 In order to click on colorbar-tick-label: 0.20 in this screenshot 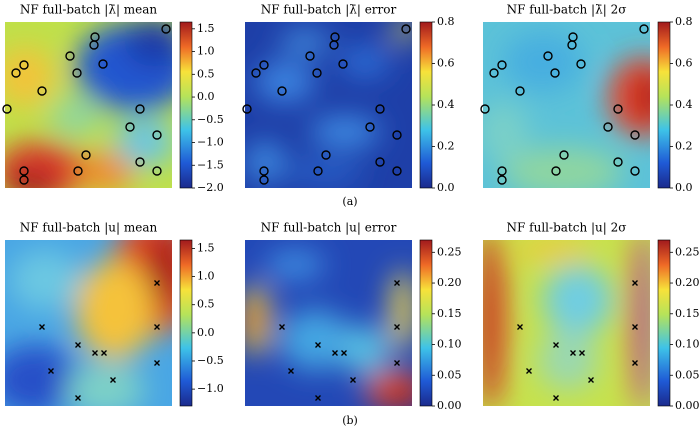, I will do `click(687, 282)`.